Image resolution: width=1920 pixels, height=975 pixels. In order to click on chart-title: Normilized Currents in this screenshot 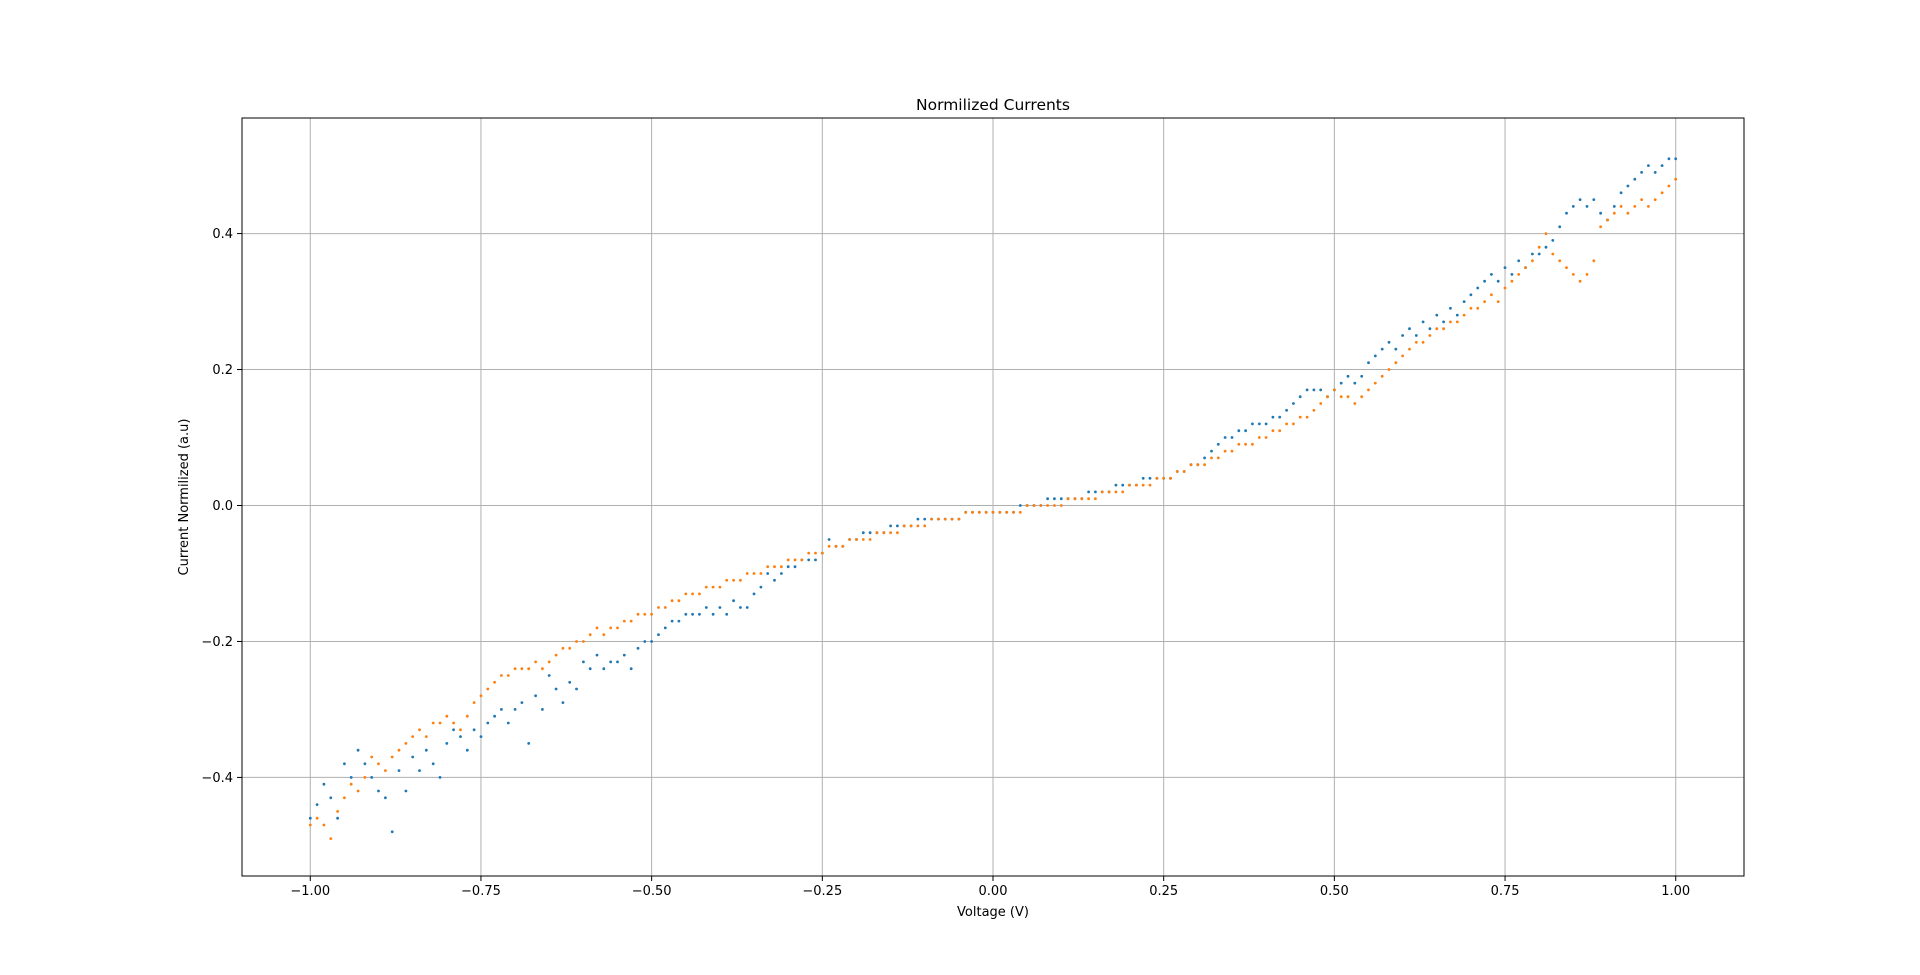, I will do `click(993, 105)`.